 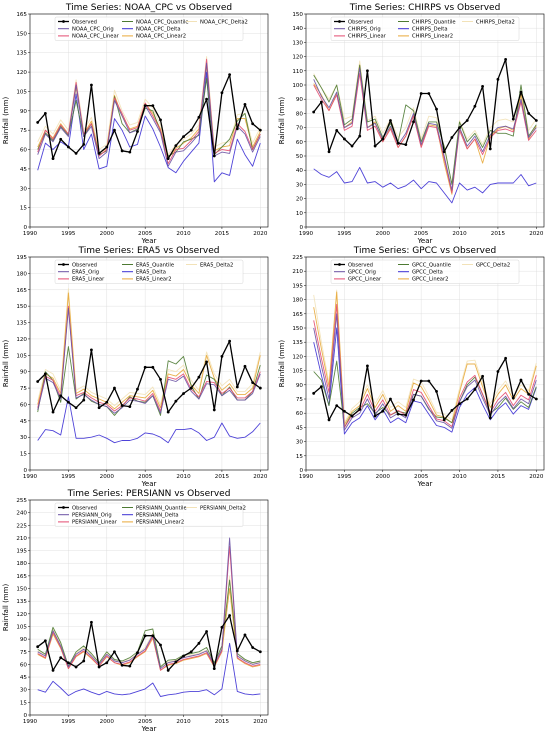 What do you see at coordinates (24, 151) in the screenshot?
I see `y-tick-label: 60` at bounding box center [24, 151].